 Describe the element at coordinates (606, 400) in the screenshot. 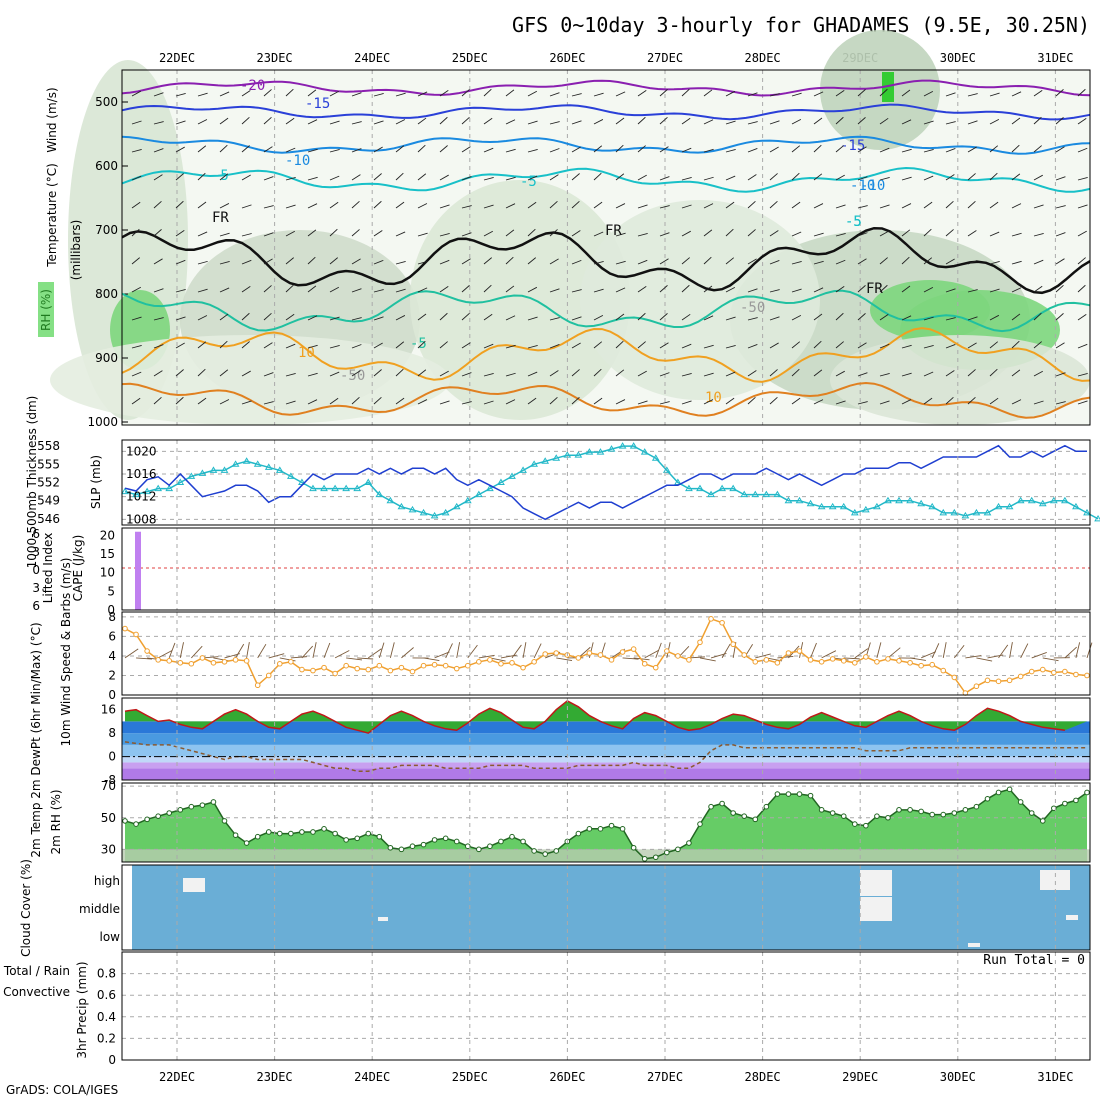

I see `isotherm-plus15` at that location.